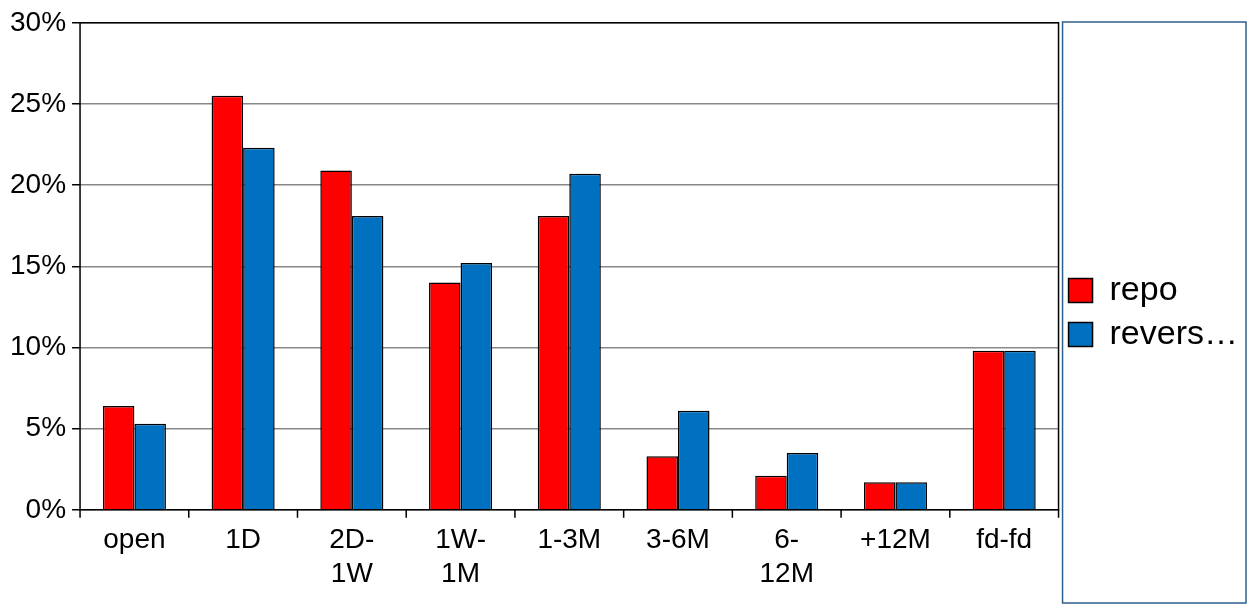  Describe the element at coordinates (134, 539) in the screenshot. I see `x-tick-label: open` at that location.